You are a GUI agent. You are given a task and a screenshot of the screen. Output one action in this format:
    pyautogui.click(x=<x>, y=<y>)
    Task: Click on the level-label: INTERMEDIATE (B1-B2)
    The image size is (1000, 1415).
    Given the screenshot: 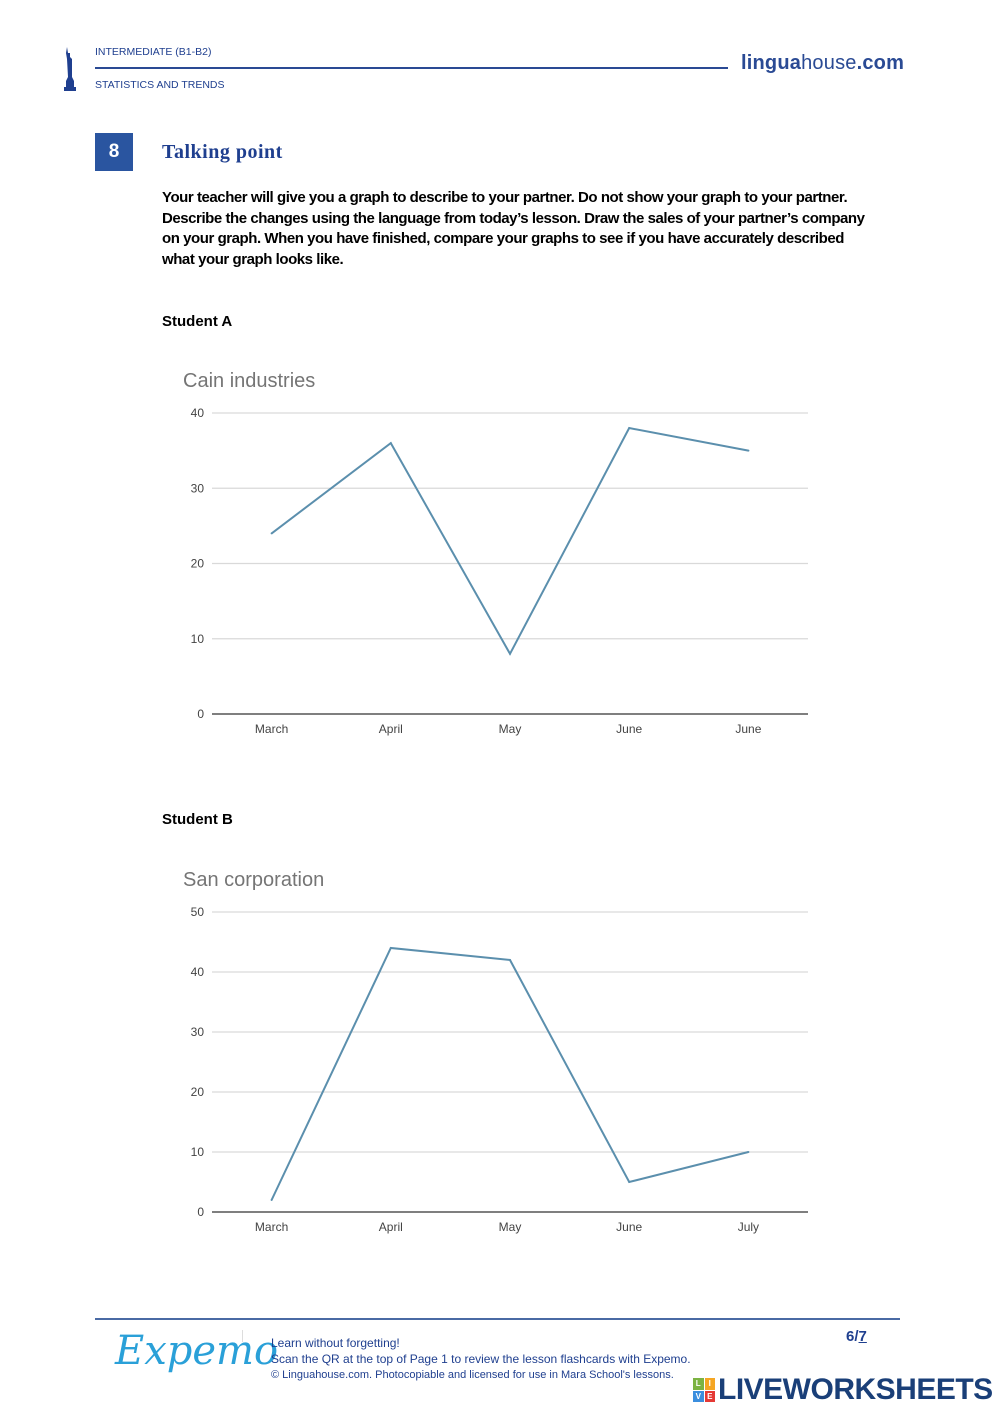 What is the action you would take?
    pyautogui.click(x=153, y=52)
    